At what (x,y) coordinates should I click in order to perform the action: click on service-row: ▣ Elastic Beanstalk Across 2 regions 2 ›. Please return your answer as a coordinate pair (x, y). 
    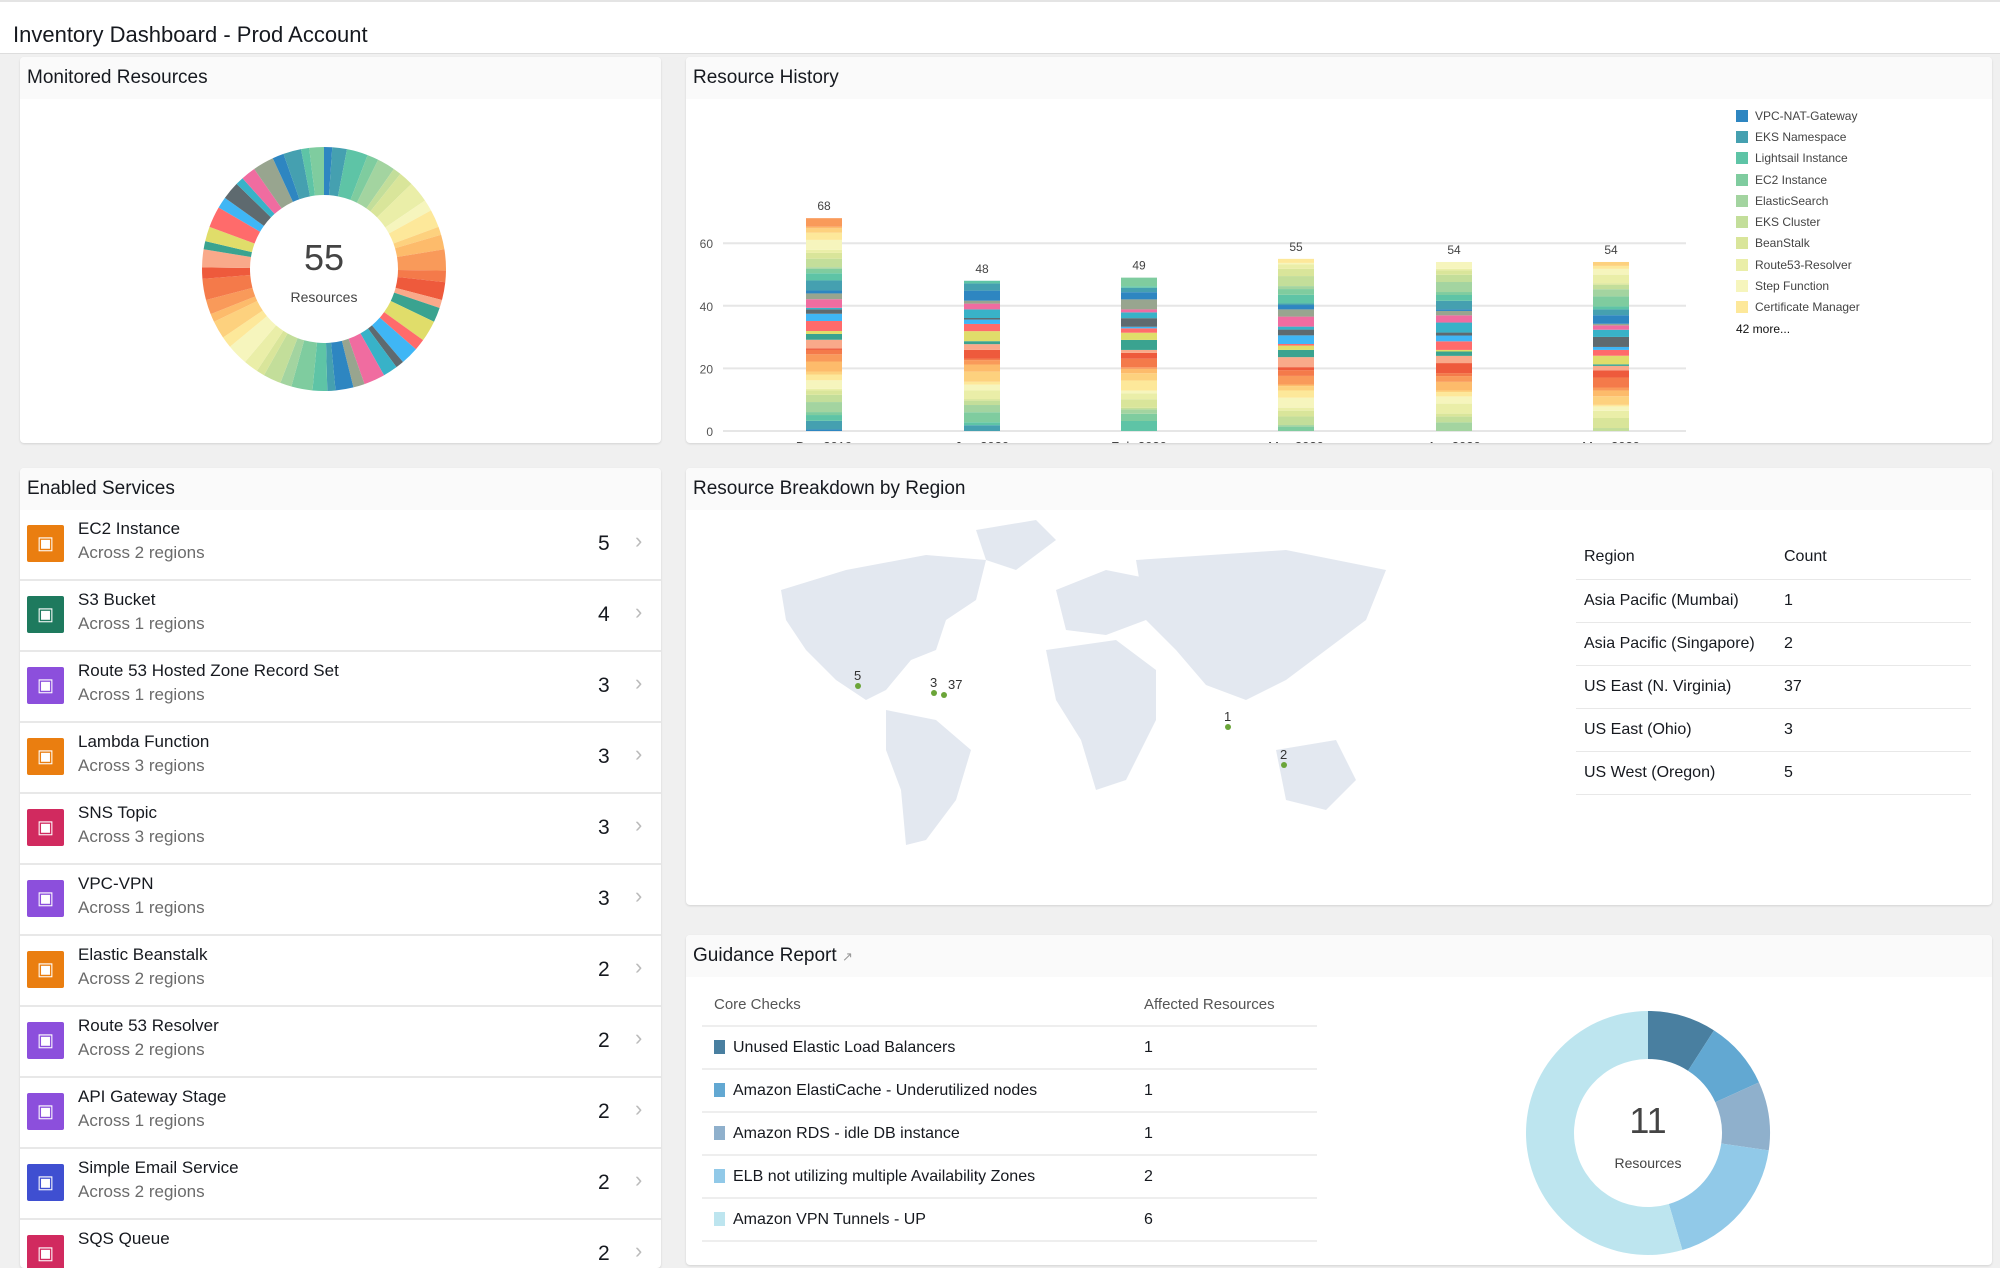
    Looking at the image, I should click on (340, 971).